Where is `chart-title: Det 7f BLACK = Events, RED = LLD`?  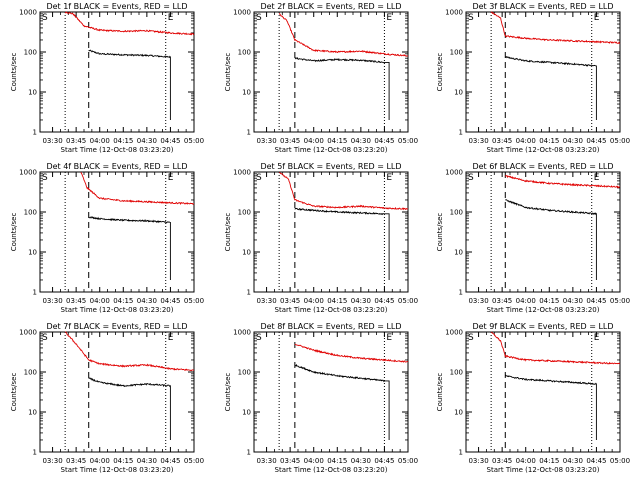
chart-title: Det 7f BLACK = Events, RED = LLD is located at coordinates (116, 326).